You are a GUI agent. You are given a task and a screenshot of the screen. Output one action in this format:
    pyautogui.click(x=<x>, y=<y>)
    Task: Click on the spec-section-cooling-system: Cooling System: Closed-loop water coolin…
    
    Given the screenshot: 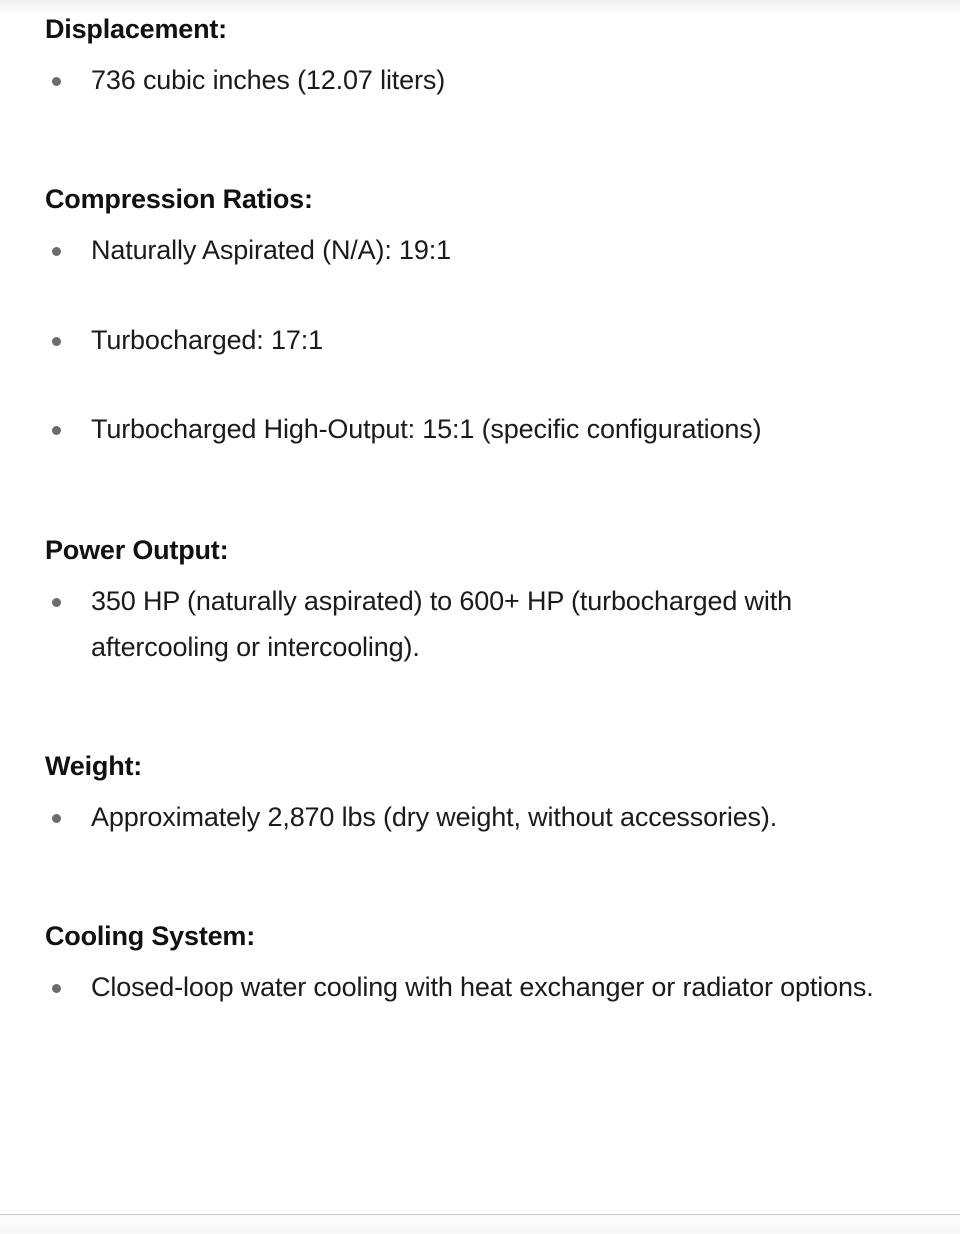 What is the action you would take?
    pyautogui.click(x=480, y=965)
    